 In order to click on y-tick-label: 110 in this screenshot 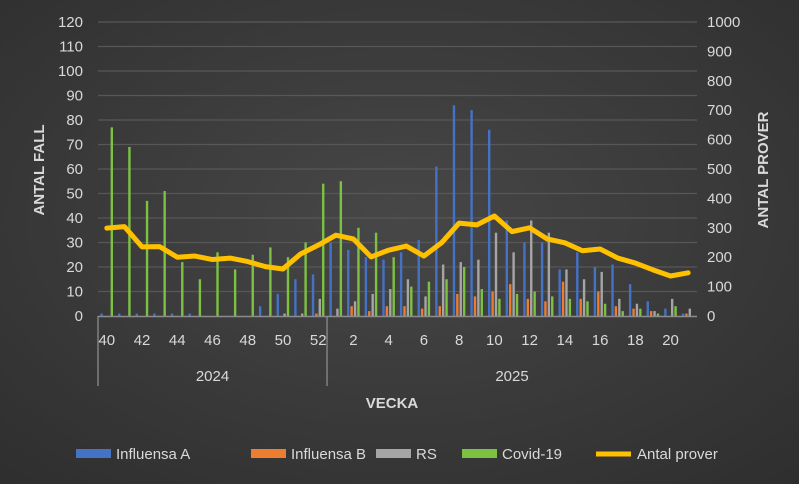, I will do `click(71, 47)`.